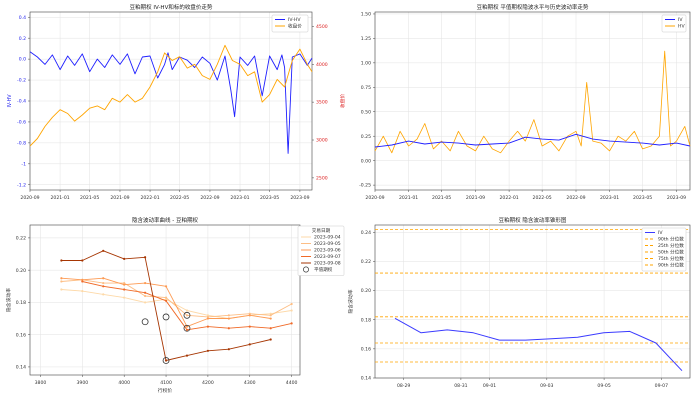  I want to click on x-tick-label: 2023-01, so click(239, 198).